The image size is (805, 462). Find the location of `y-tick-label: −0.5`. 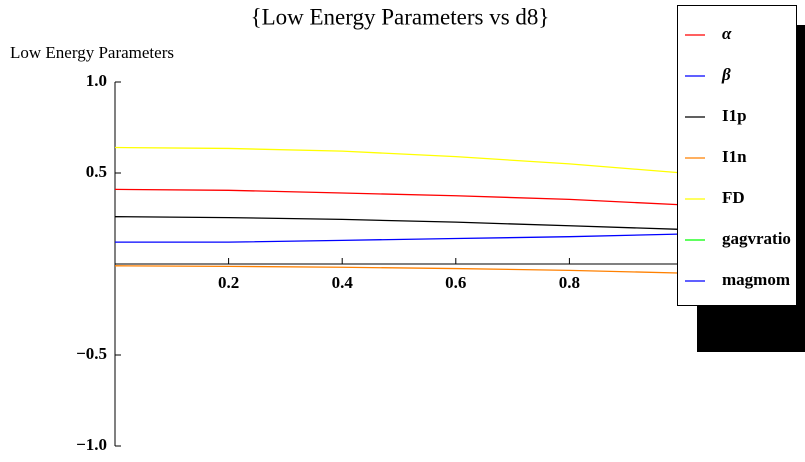

y-tick-label: −0.5 is located at coordinates (91, 353).